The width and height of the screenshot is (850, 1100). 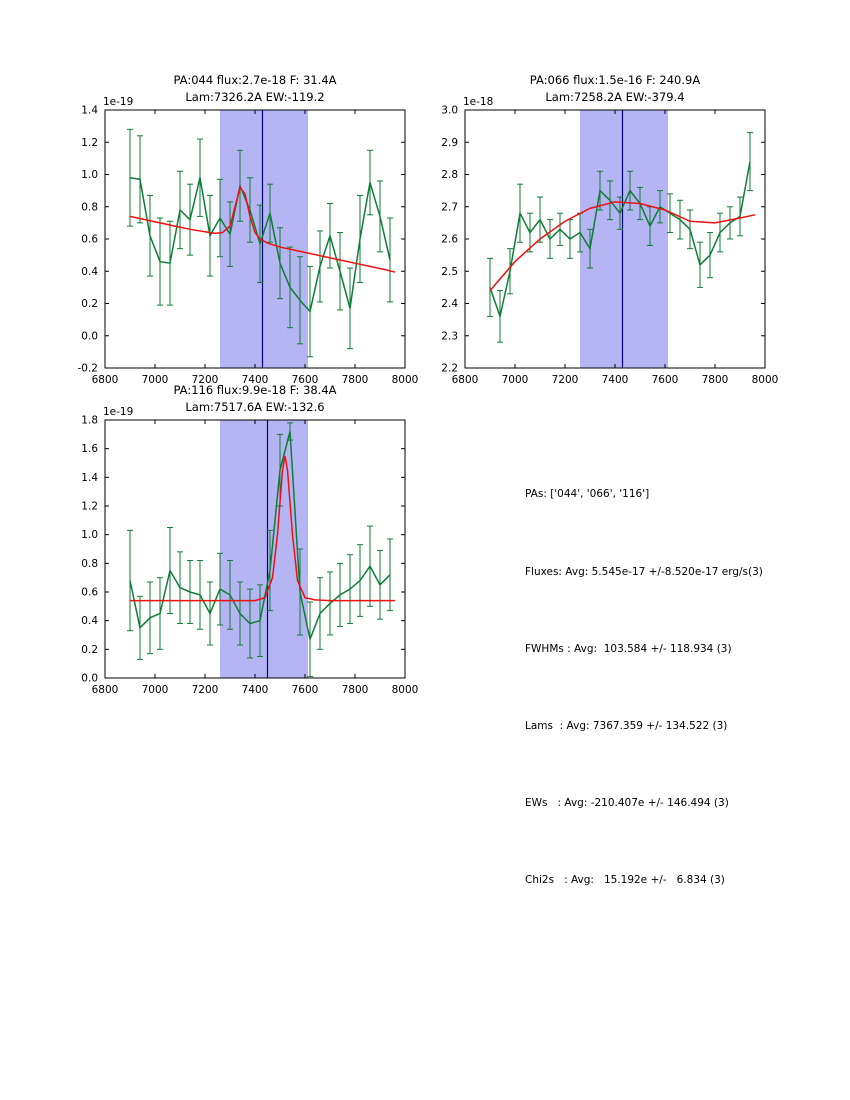 What do you see at coordinates (449, 369) in the screenshot?
I see `y-tick-label: 2.2` at bounding box center [449, 369].